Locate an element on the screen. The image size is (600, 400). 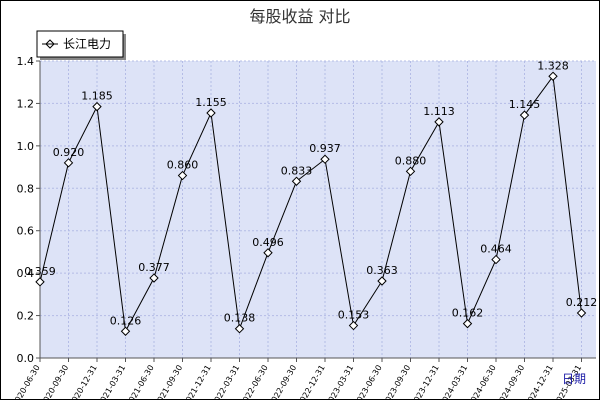
x-tick-label: 2020-09-30 is located at coordinates (54, 382).